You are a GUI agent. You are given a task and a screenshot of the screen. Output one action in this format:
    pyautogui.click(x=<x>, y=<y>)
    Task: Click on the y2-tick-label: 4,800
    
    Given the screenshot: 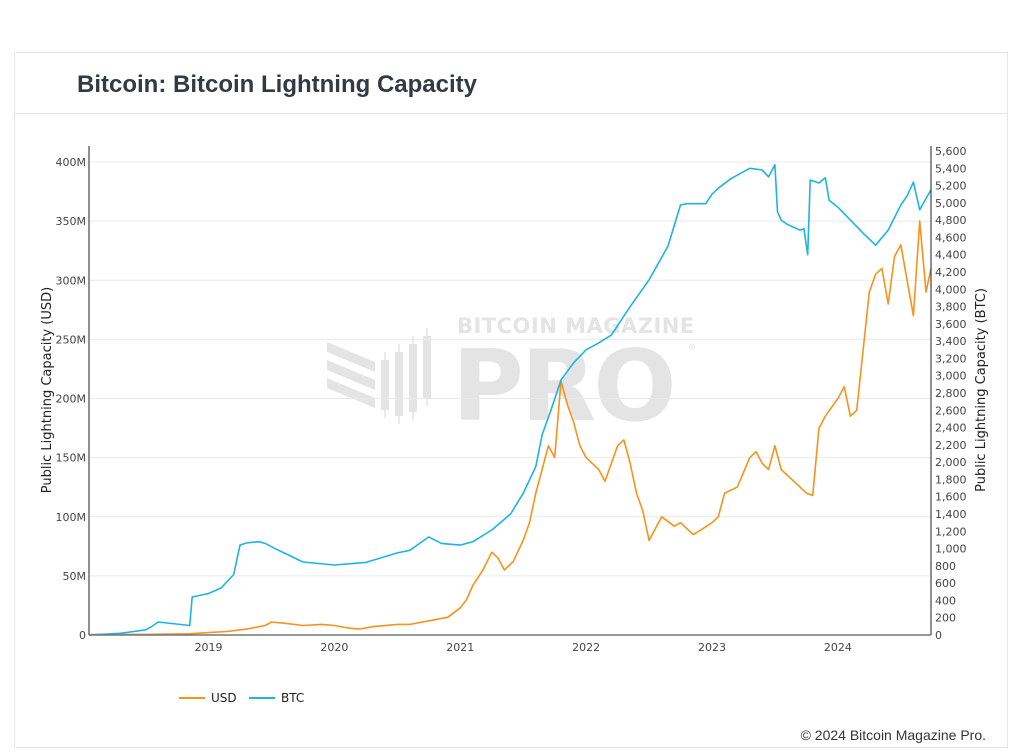 What is the action you would take?
    pyautogui.click(x=951, y=220)
    